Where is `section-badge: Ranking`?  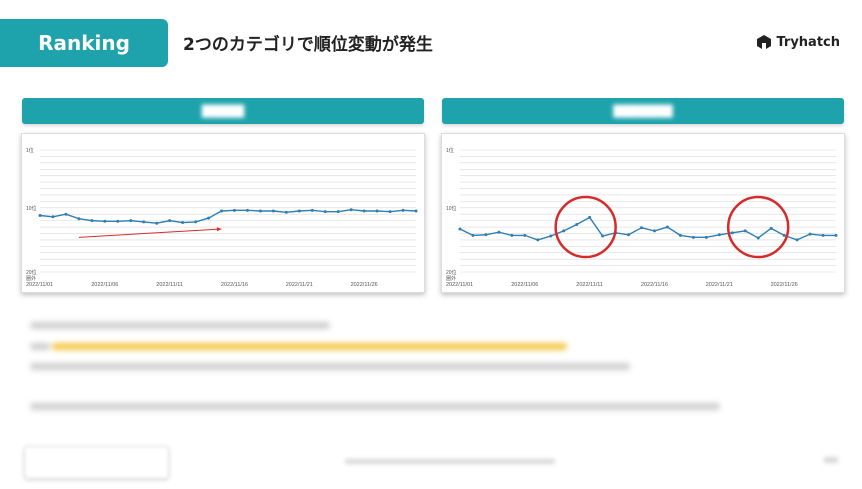 section-badge: Ranking is located at coordinates (84, 43).